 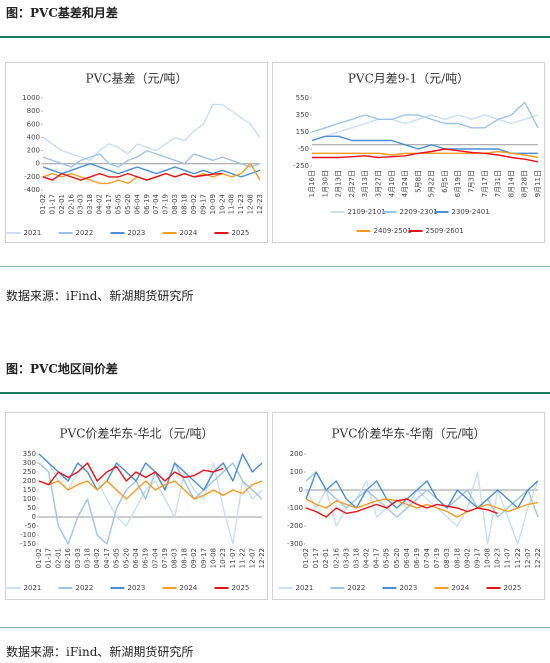 I want to click on x-tick-label: 7月3日, so click(x=472, y=181).